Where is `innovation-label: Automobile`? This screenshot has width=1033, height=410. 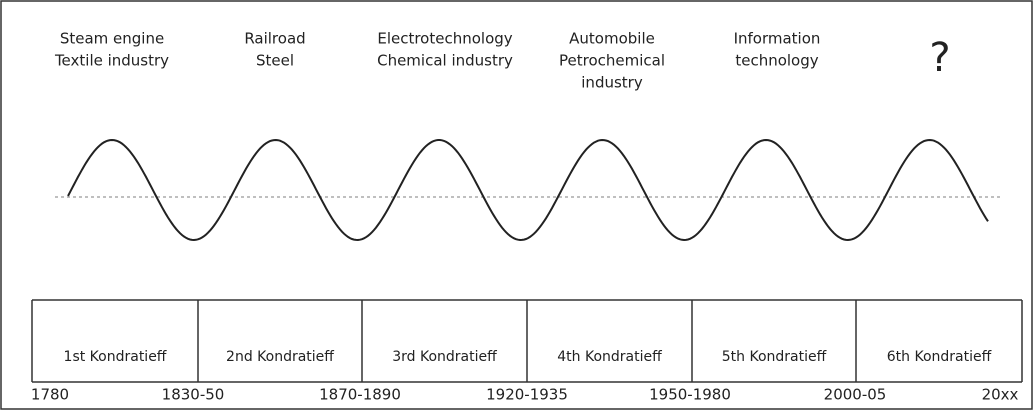 innovation-label: Automobile is located at coordinates (612, 39).